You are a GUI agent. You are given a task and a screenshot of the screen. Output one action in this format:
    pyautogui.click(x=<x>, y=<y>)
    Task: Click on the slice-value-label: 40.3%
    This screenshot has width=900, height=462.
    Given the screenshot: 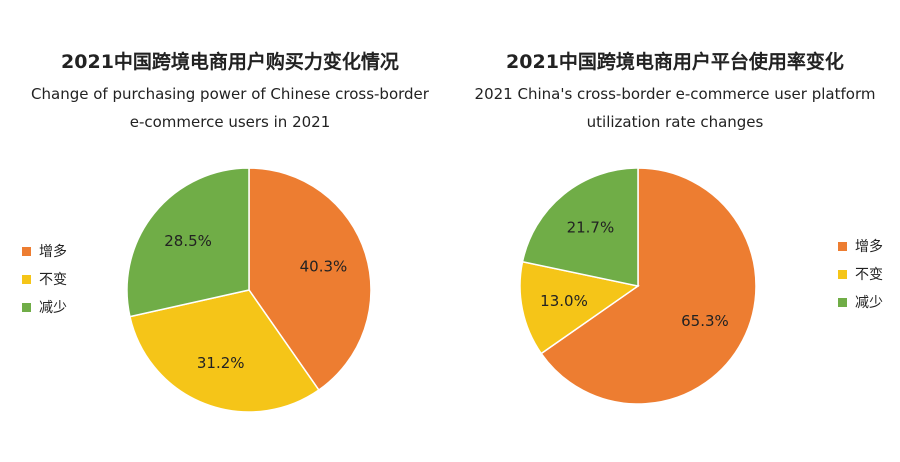 What is the action you would take?
    pyautogui.click(x=324, y=267)
    